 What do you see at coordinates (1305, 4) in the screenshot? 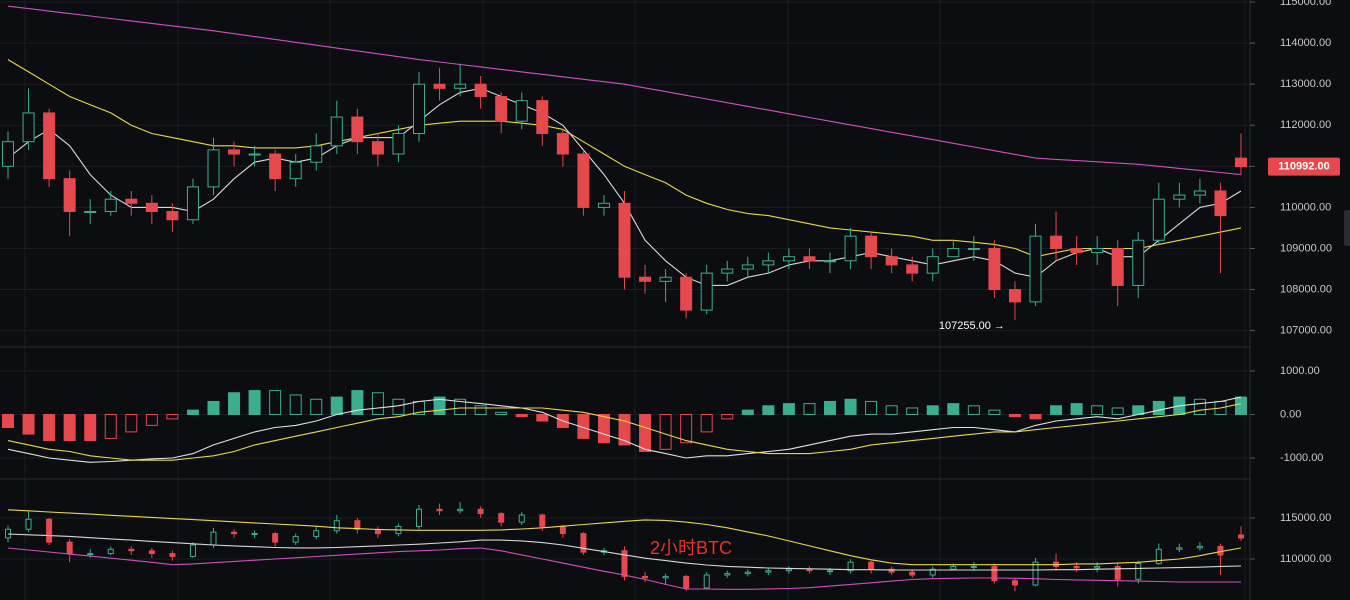
I see `y-tick-label: 115000.00` at bounding box center [1305, 4].